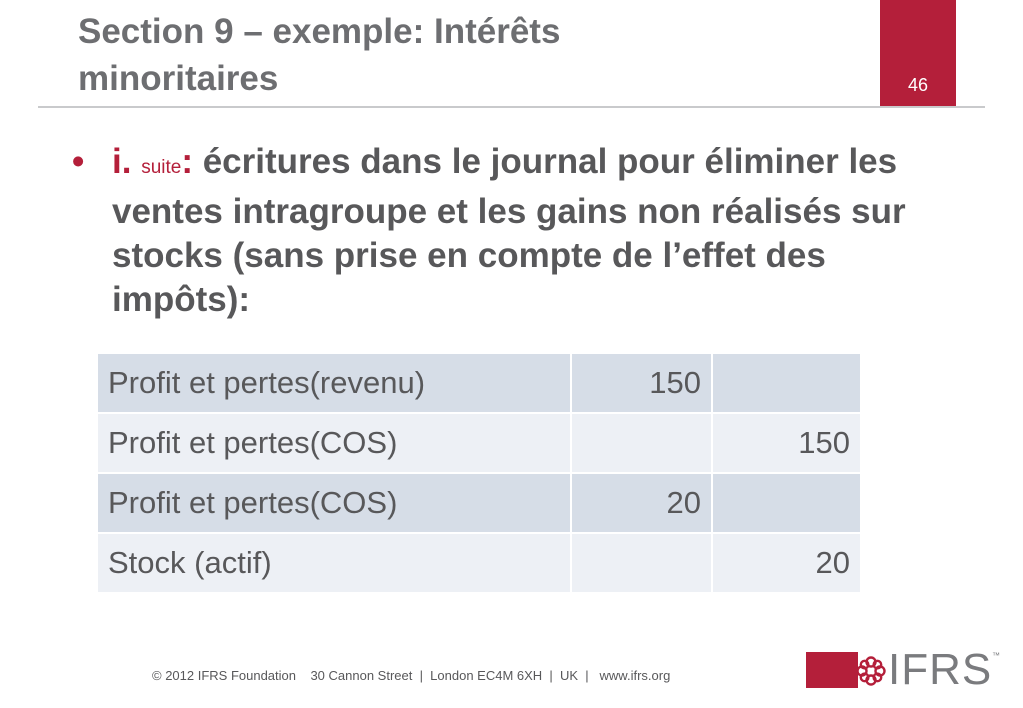 The height and width of the screenshot is (708, 1023). What do you see at coordinates (641, 503) in the screenshot?
I see `debit-cell: 20` at bounding box center [641, 503].